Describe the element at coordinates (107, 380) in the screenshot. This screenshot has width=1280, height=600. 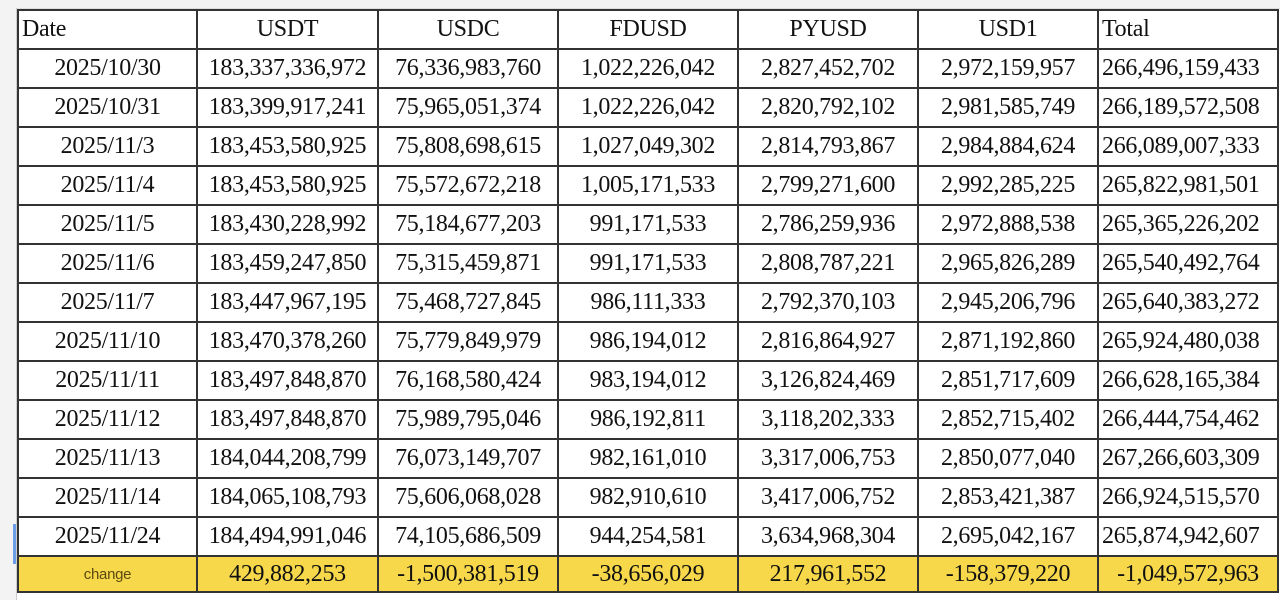
I see `date-cell: 2025/11/11` at that location.